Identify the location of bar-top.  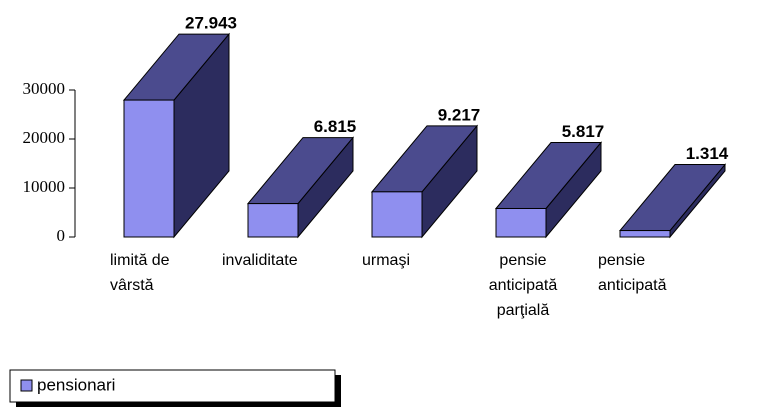
(672, 198).